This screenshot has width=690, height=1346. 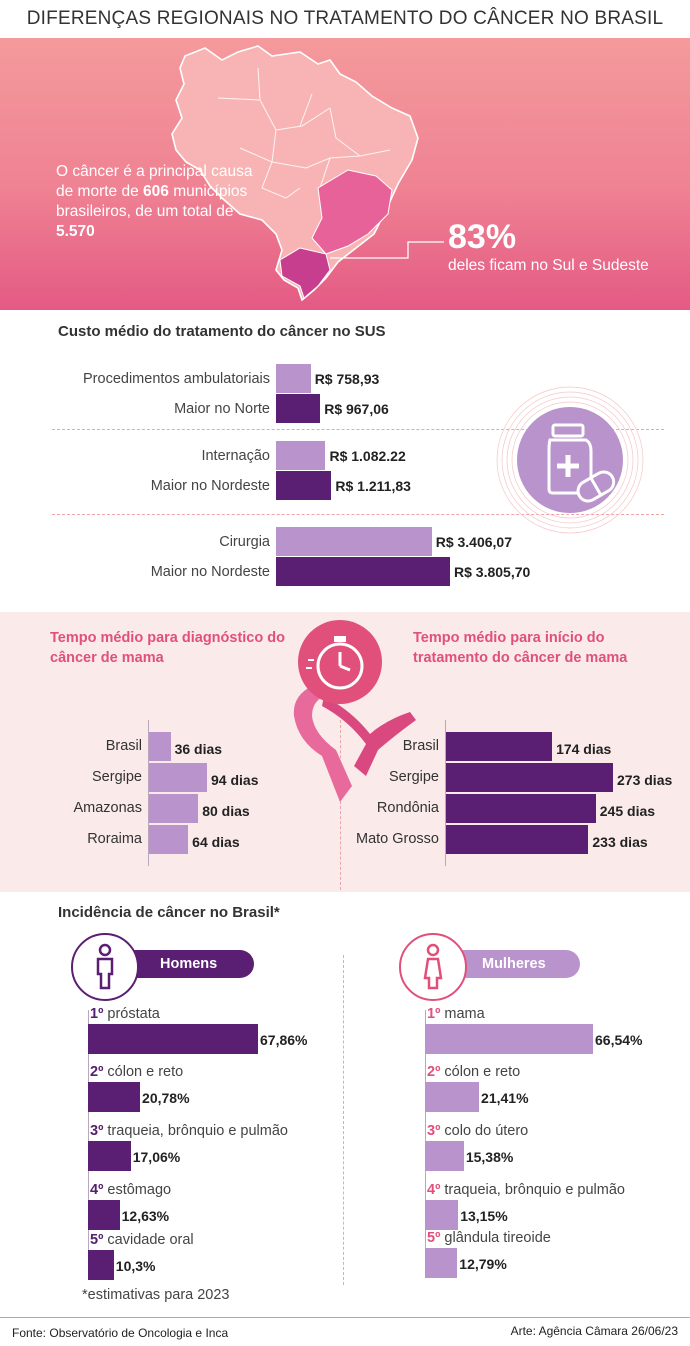 I want to click on incidence-value: 17,06%, so click(x=156, y=1157).